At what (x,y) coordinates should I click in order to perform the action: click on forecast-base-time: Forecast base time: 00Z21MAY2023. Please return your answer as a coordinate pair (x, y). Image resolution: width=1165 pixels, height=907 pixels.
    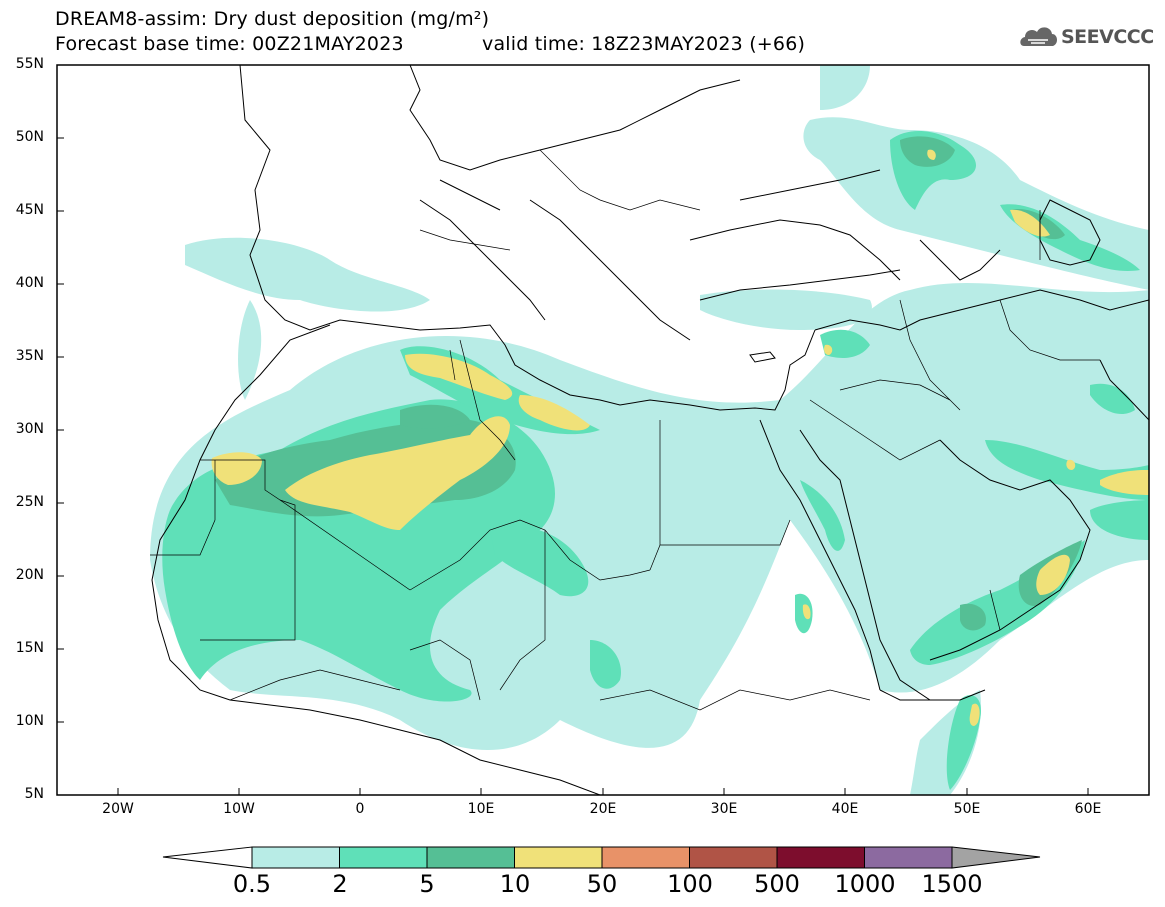
    Looking at the image, I should click on (229, 44).